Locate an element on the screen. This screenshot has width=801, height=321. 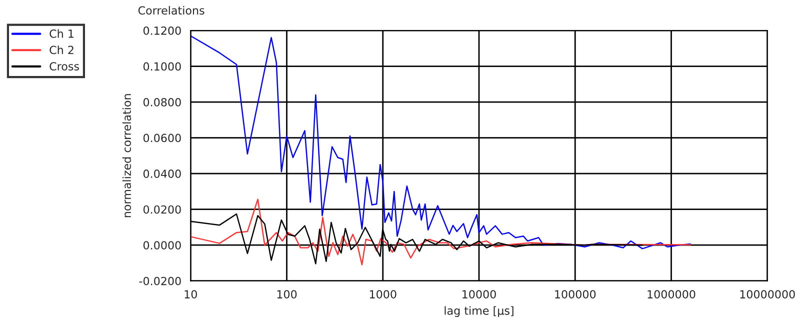
y-tick-label: 0.1000 is located at coordinates (162, 66).